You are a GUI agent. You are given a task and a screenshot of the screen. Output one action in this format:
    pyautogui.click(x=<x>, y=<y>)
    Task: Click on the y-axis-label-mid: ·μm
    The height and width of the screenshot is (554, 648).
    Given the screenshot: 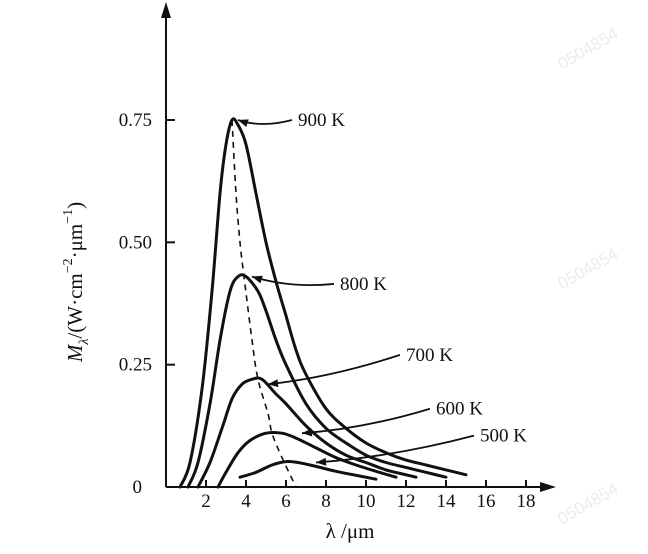 What is the action you would take?
    pyautogui.click(x=75, y=241)
    